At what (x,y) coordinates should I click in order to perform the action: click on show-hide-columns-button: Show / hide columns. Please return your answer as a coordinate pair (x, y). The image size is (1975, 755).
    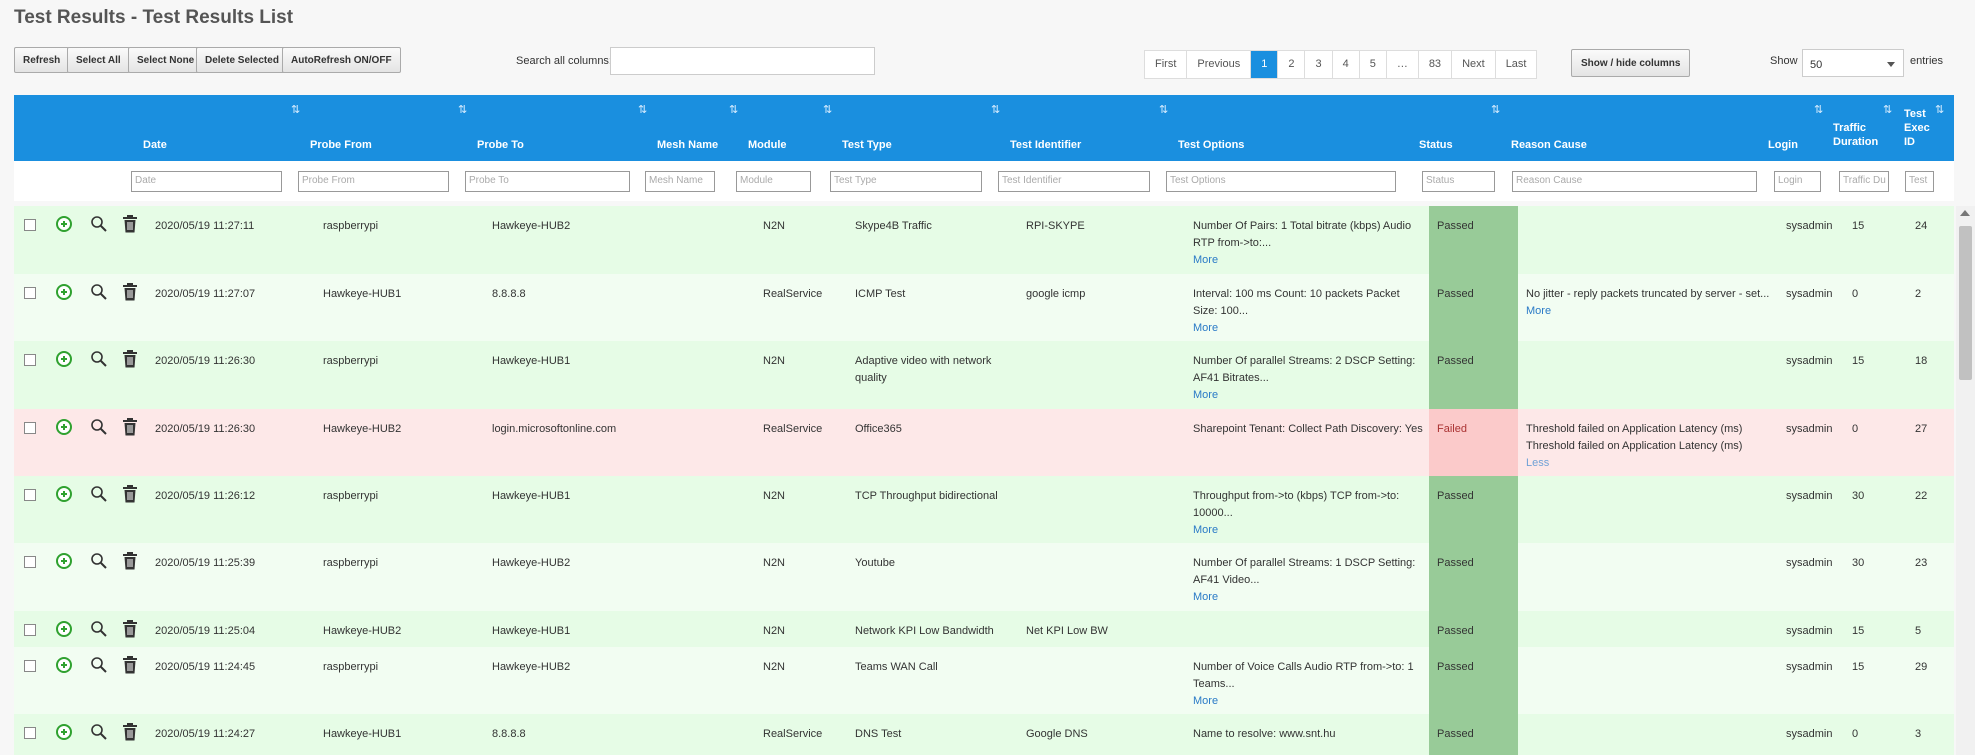
    Looking at the image, I should click on (1631, 63).